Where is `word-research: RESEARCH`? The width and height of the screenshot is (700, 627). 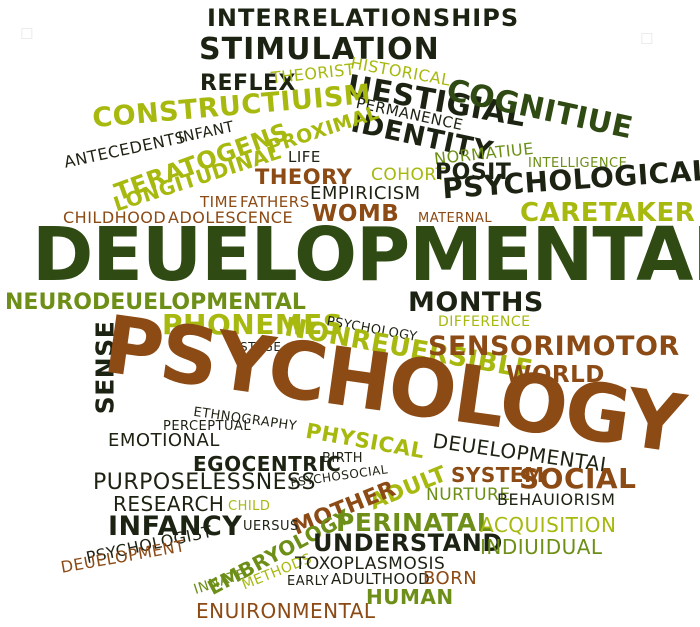 word-research: RESEARCH is located at coordinates (169, 504).